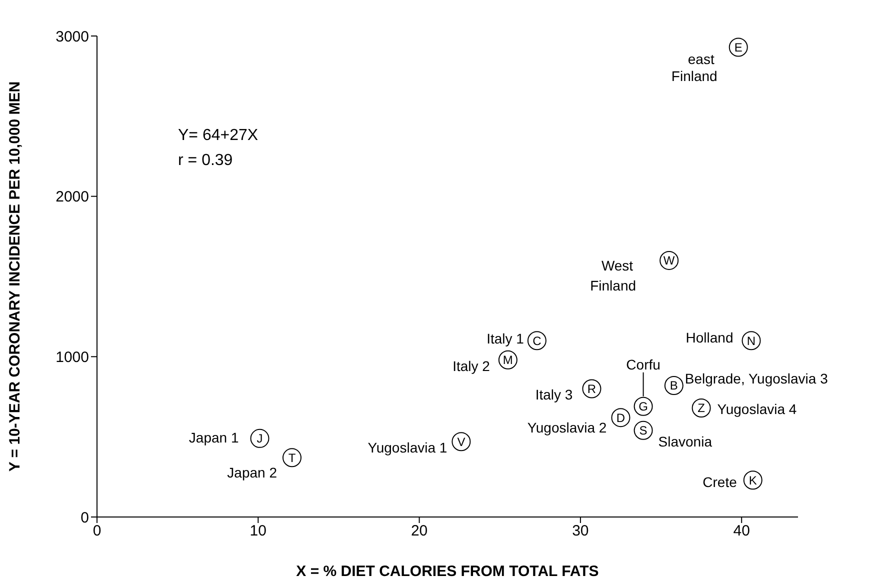  Describe the element at coordinates (206, 161) in the screenshot. I see `annotation: r = 0.39` at that location.